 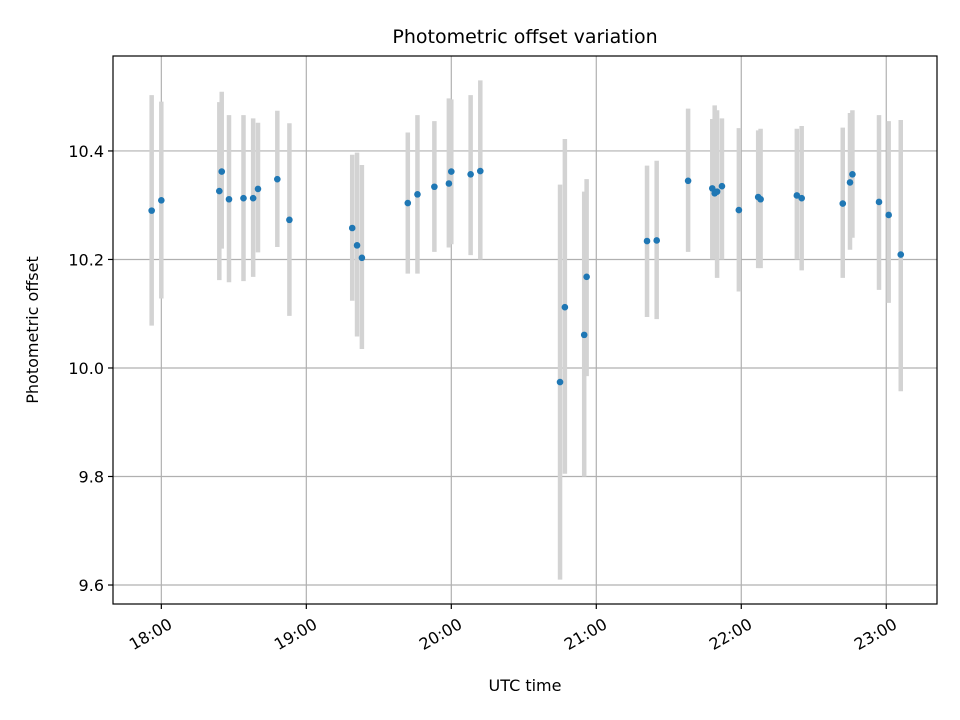 What do you see at coordinates (91, 585) in the screenshot?
I see `y-tick-label: 9.6` at bounding box center [91, 585].